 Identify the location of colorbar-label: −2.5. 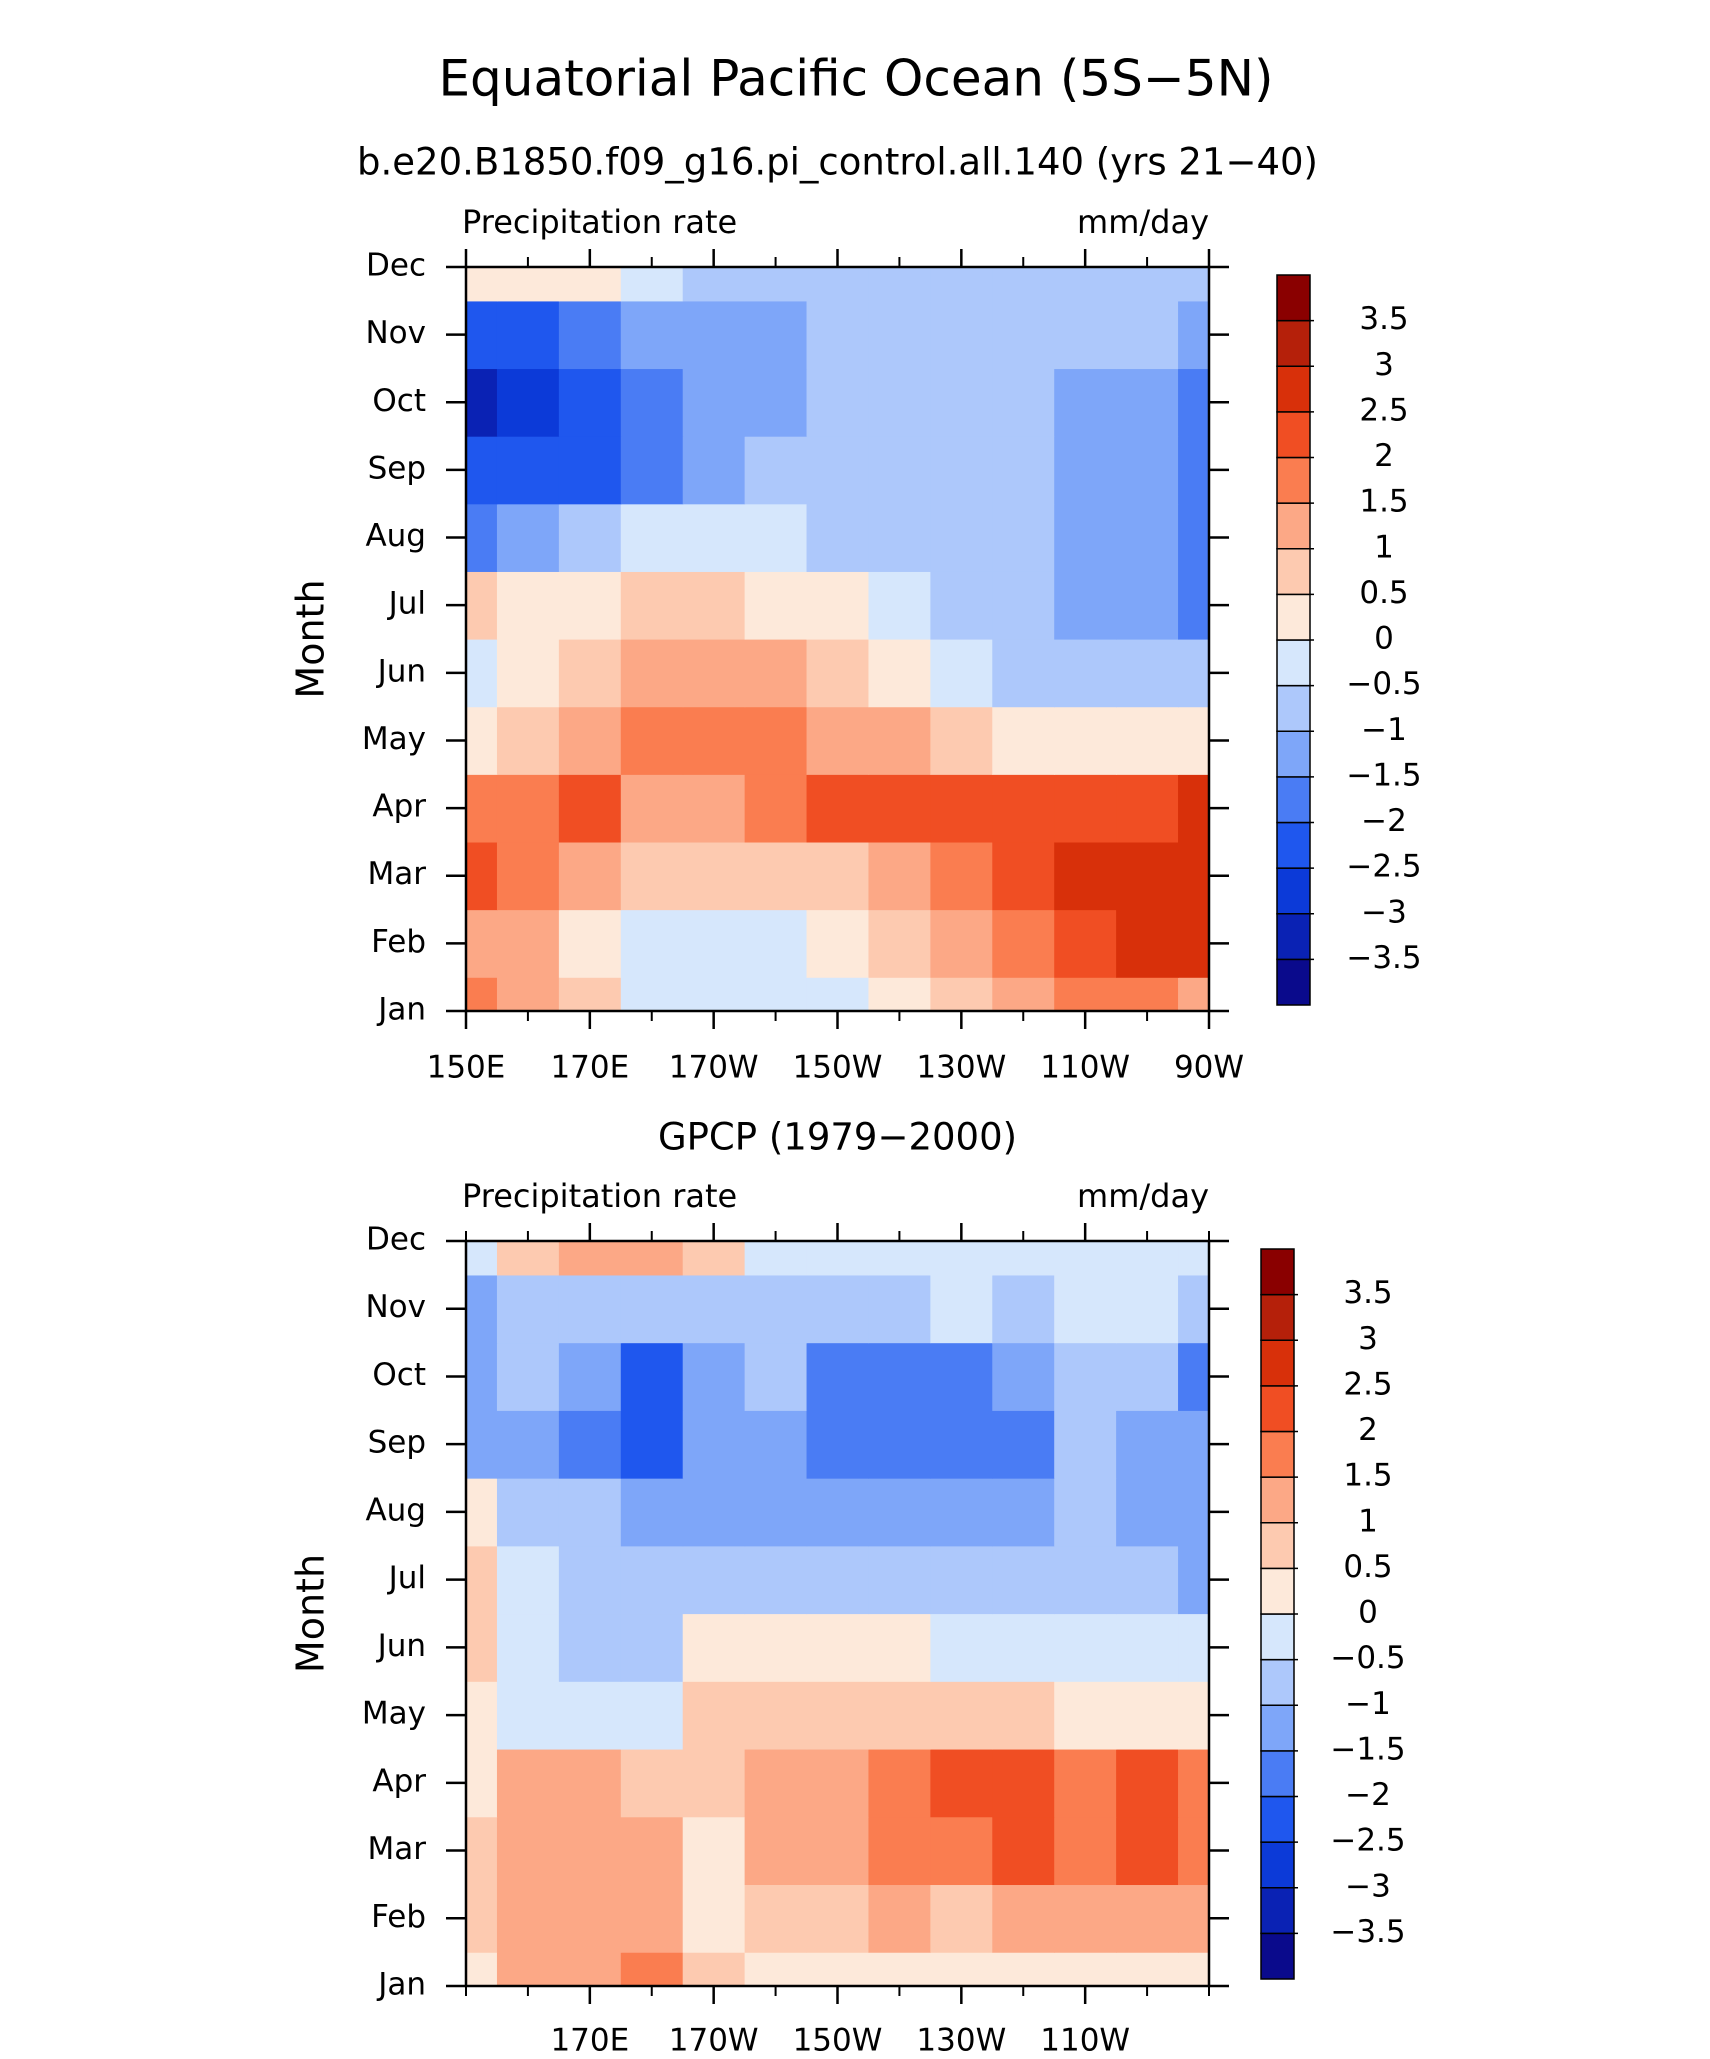
(1367, 1841).